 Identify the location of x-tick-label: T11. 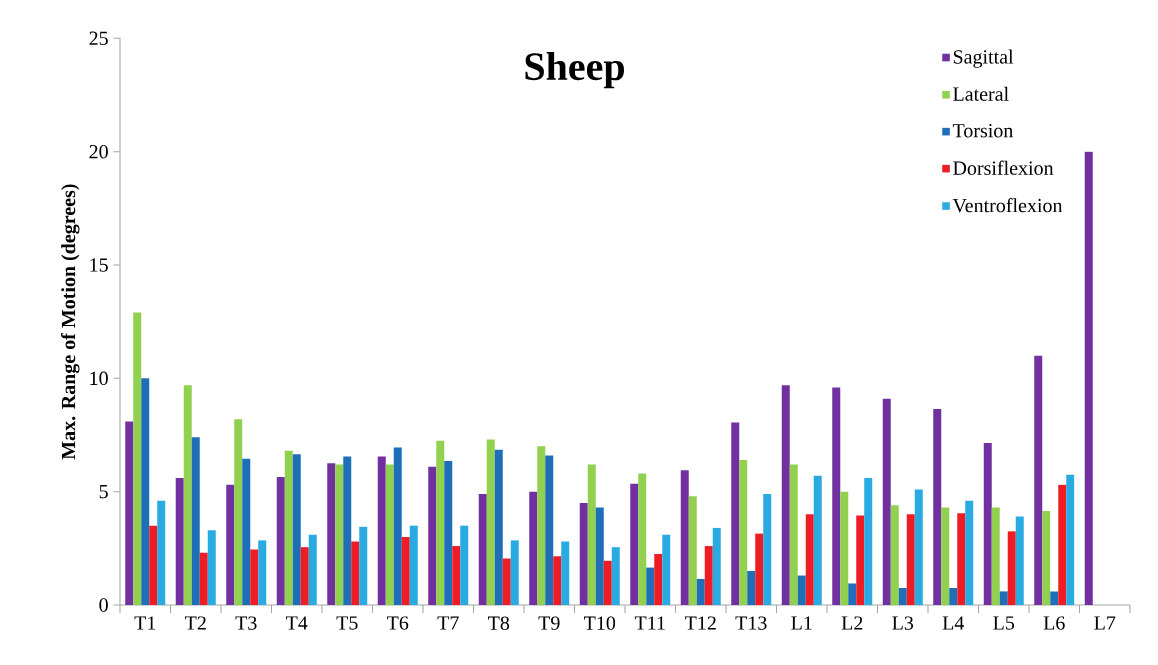
(649, 623).